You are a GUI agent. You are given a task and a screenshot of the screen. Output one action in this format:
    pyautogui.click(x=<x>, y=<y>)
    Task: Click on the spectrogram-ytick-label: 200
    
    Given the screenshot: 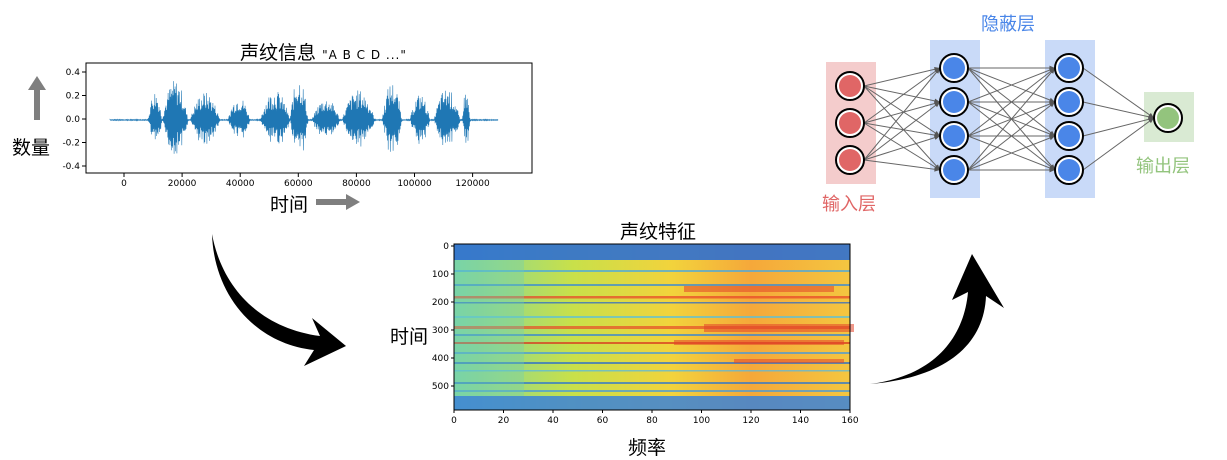 What is the action you would take?
    pyautogui.click(x=440, y=303)
    